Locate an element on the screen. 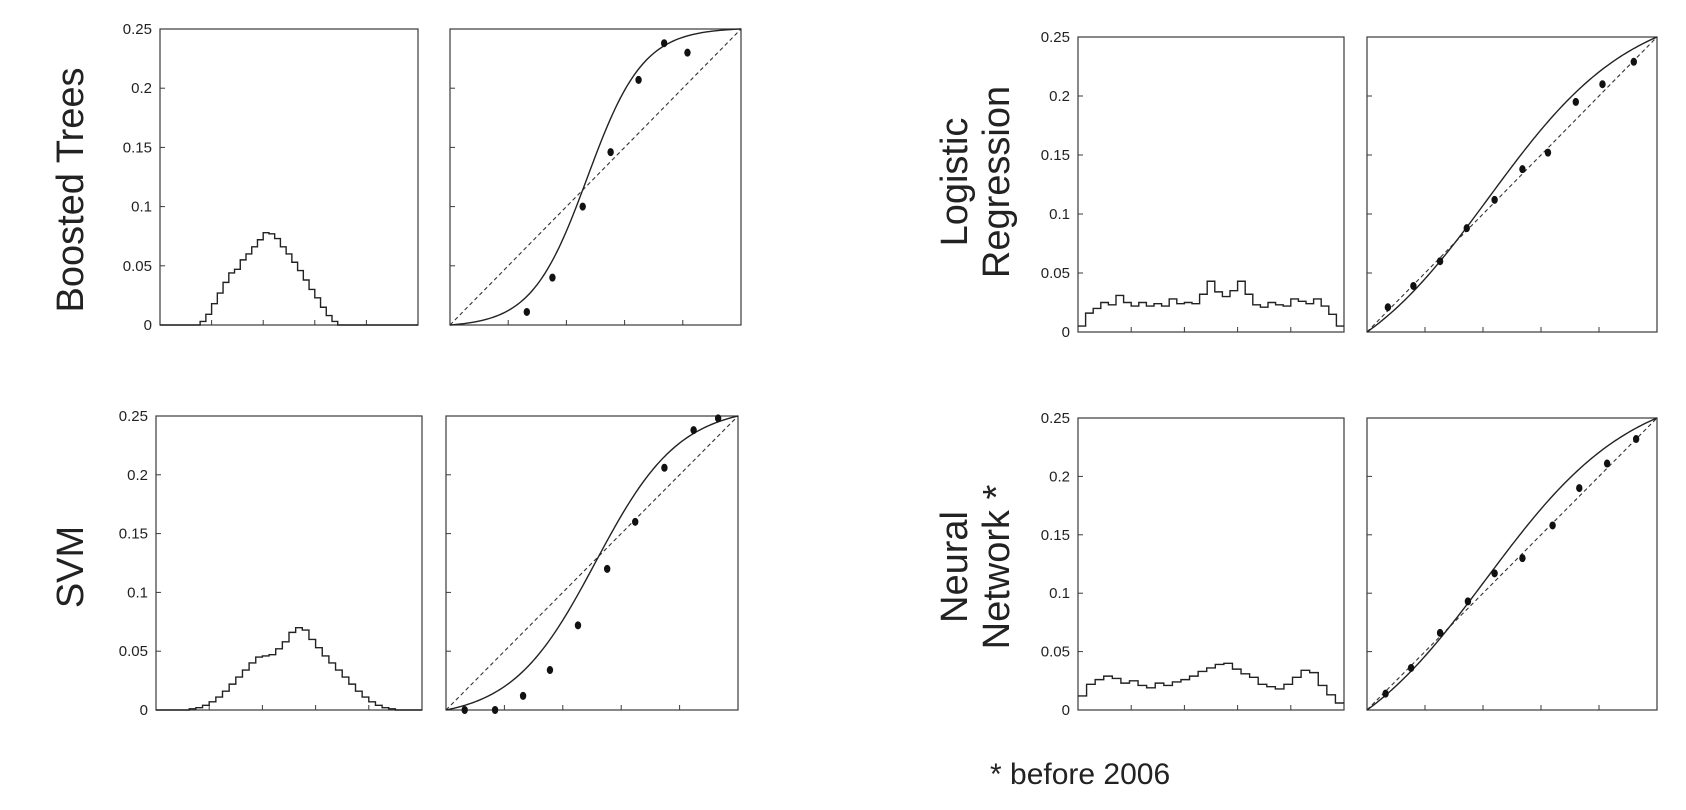  model-4-reliability-frame is located at coordinates (1512, 564).